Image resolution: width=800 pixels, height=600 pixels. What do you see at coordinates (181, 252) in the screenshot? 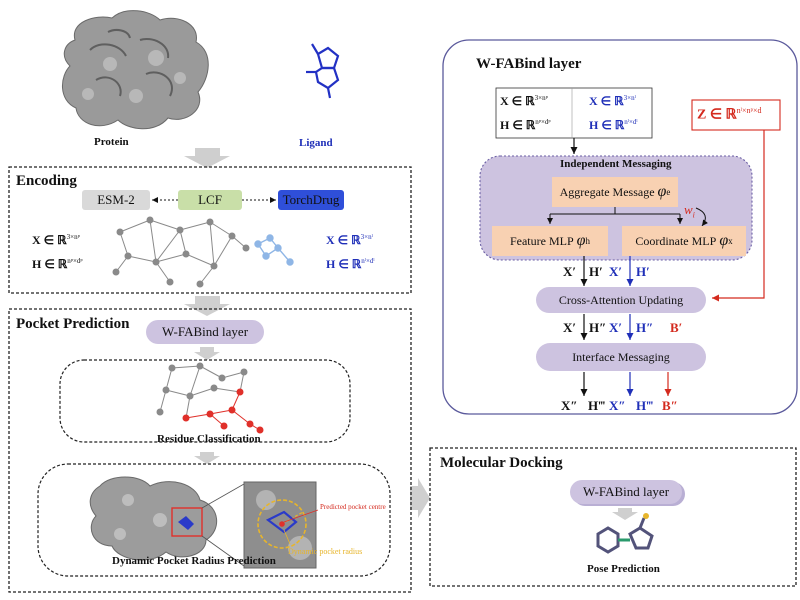
I see `protein-graph-image` at bounding box center [181, 252].